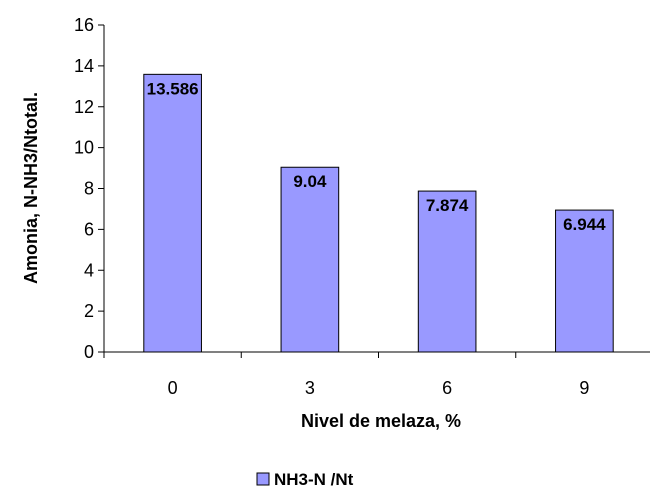  I want to click on legend-swatch, so click(263, 479).